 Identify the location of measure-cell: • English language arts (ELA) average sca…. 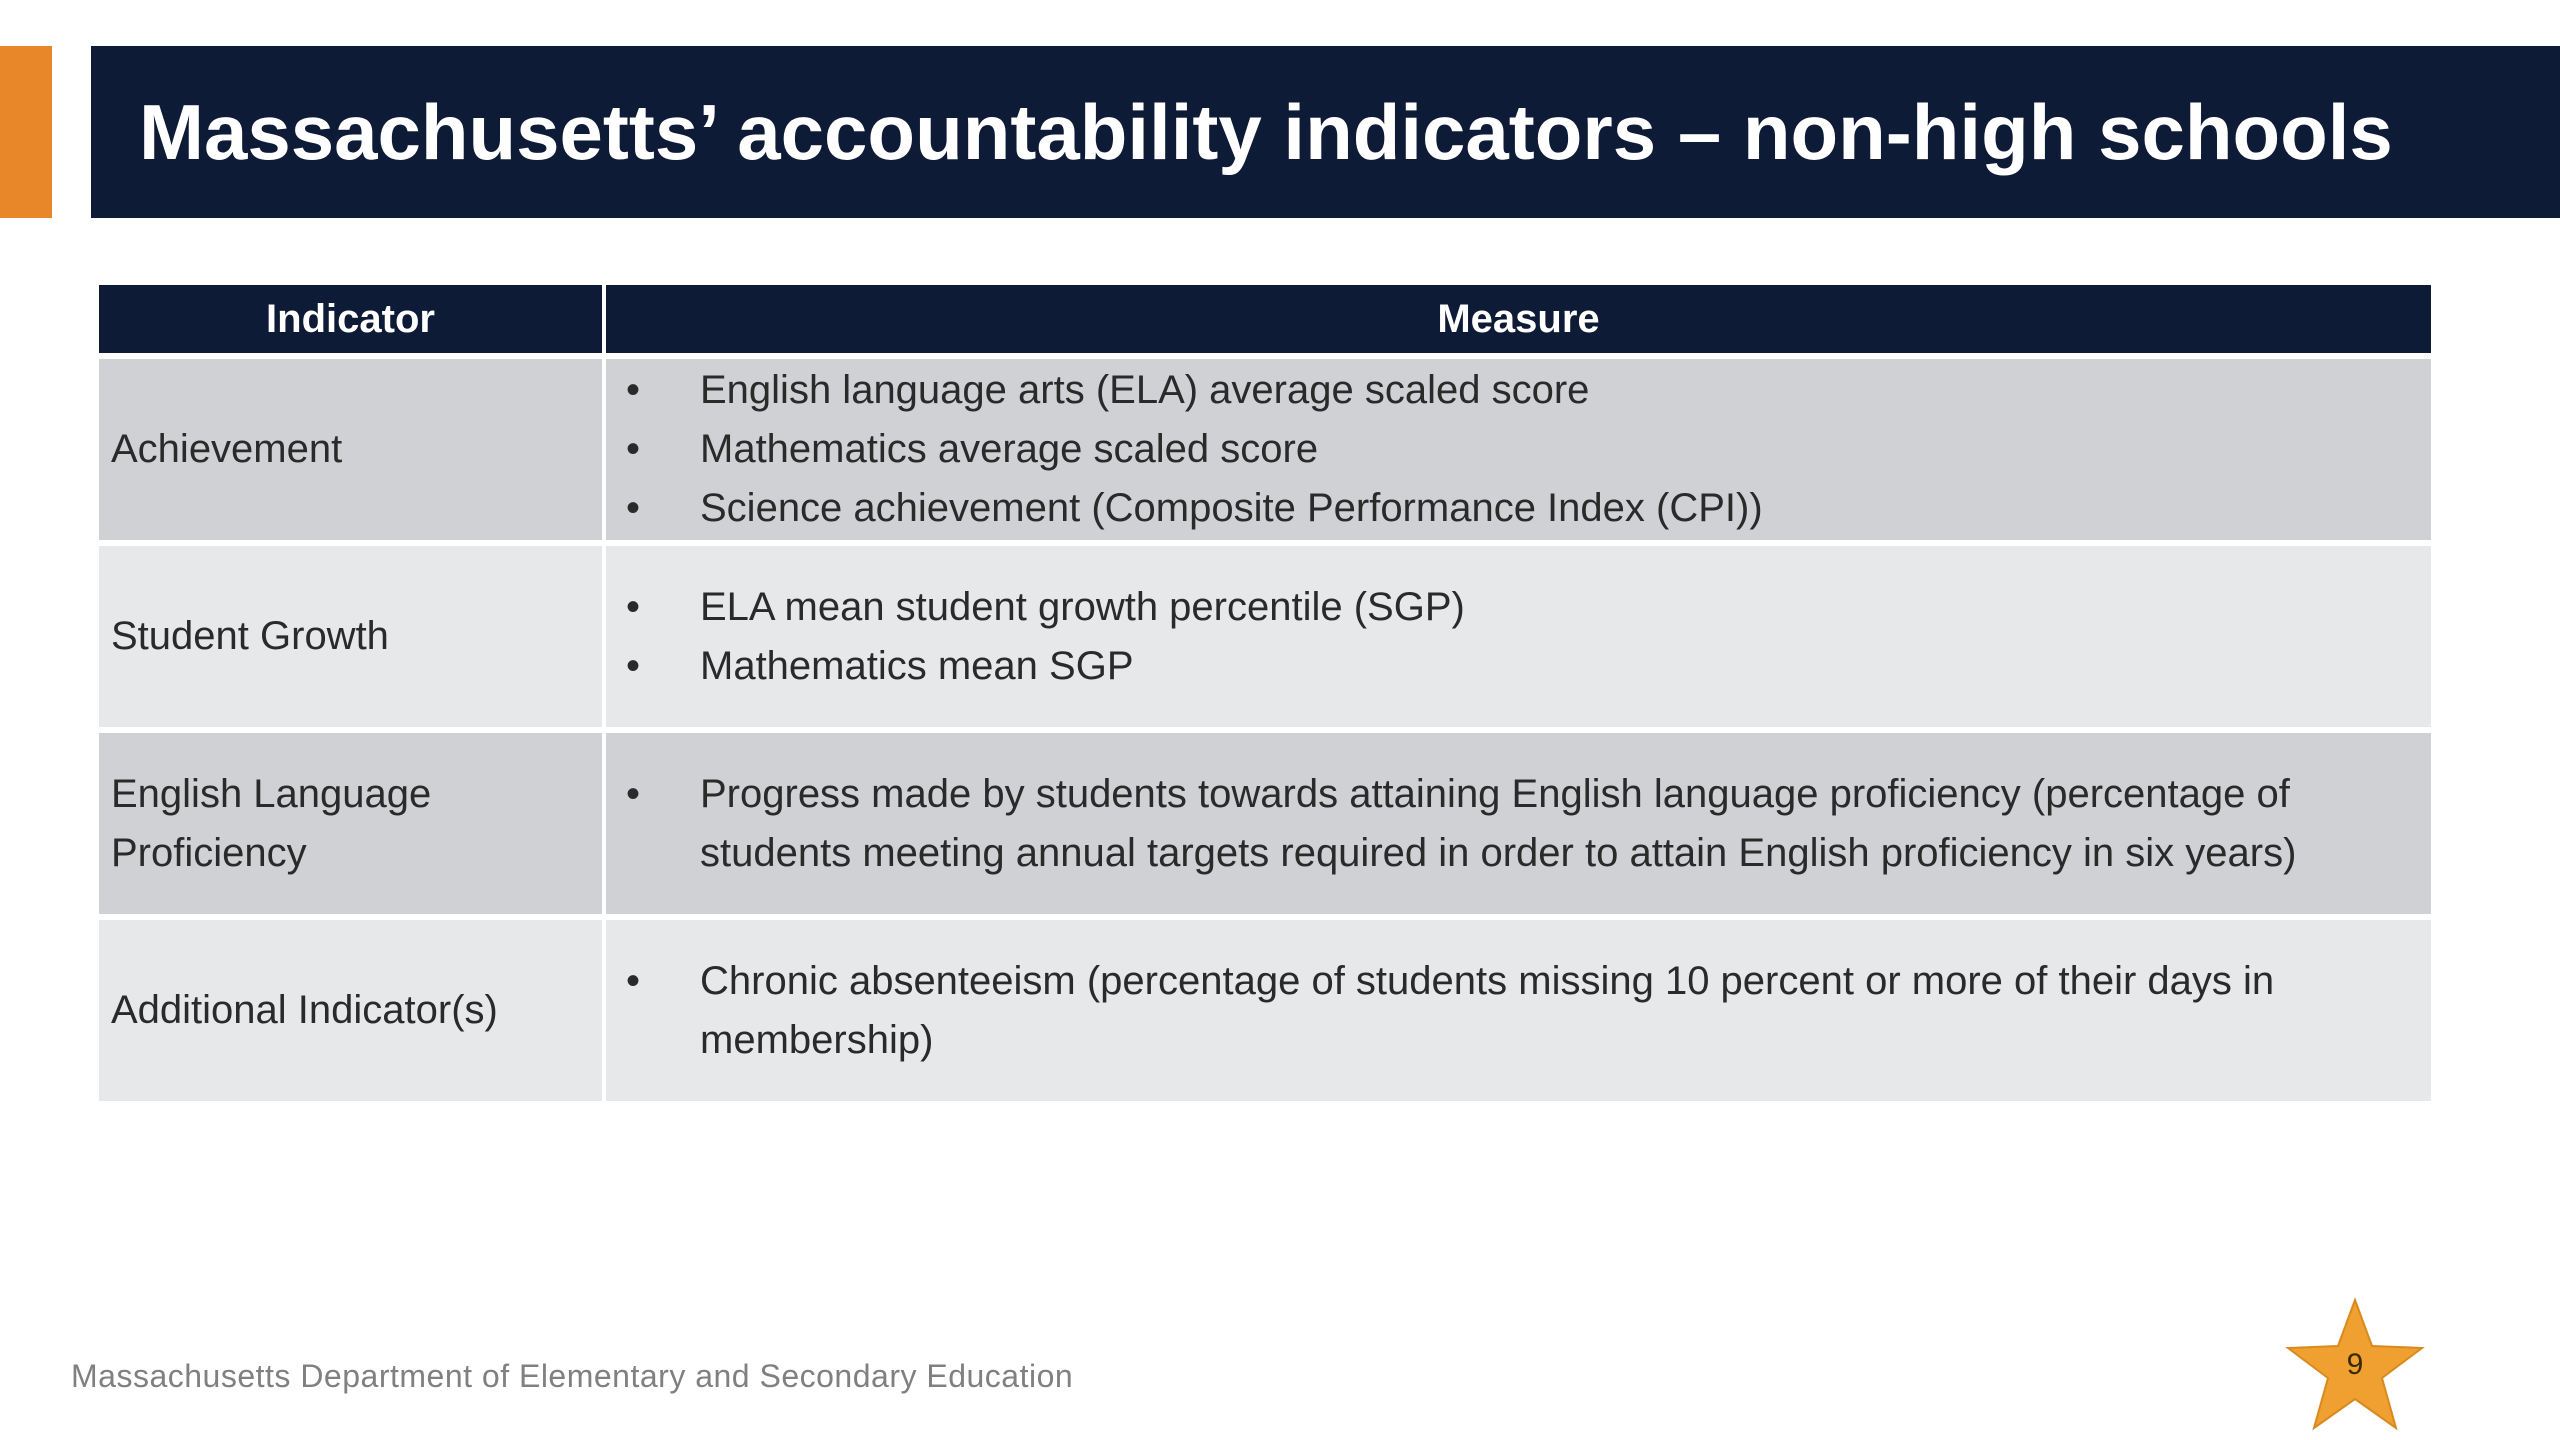
(1518, 452).